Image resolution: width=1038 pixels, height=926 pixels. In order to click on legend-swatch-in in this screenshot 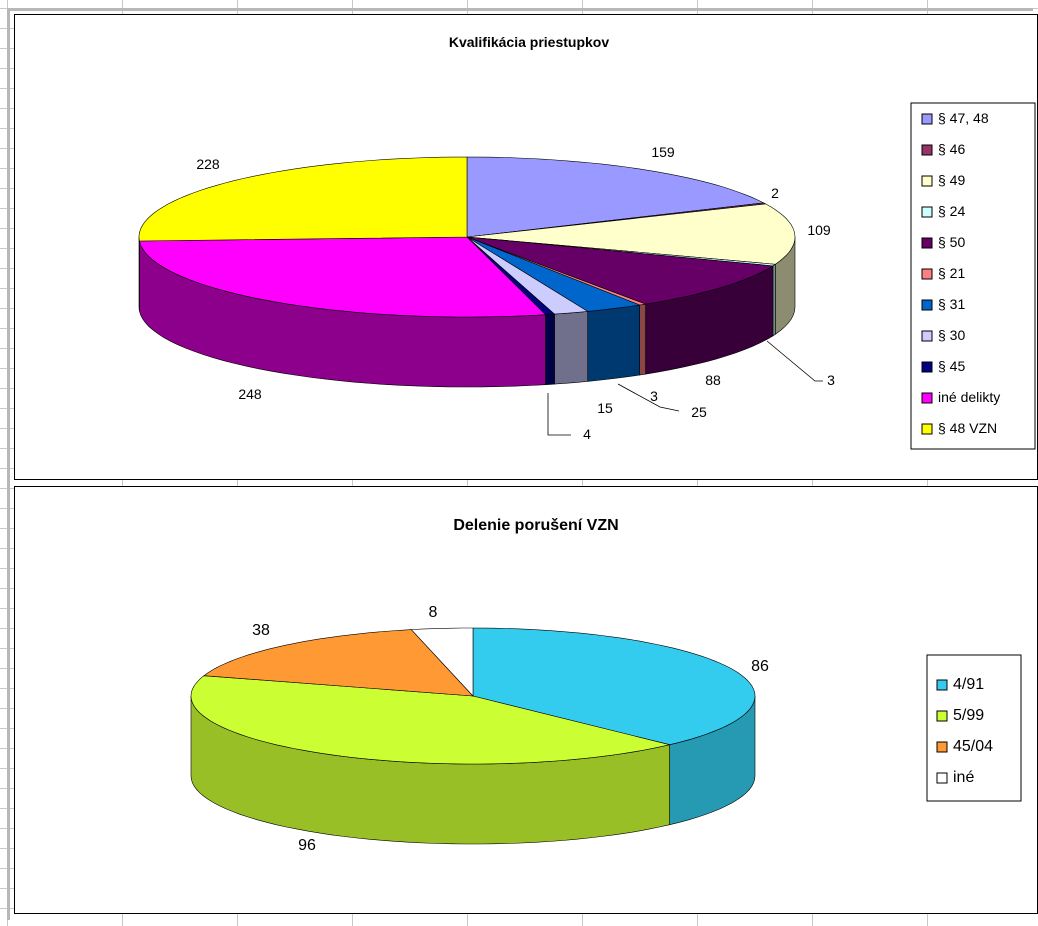, I will do `click(942, 778)`.